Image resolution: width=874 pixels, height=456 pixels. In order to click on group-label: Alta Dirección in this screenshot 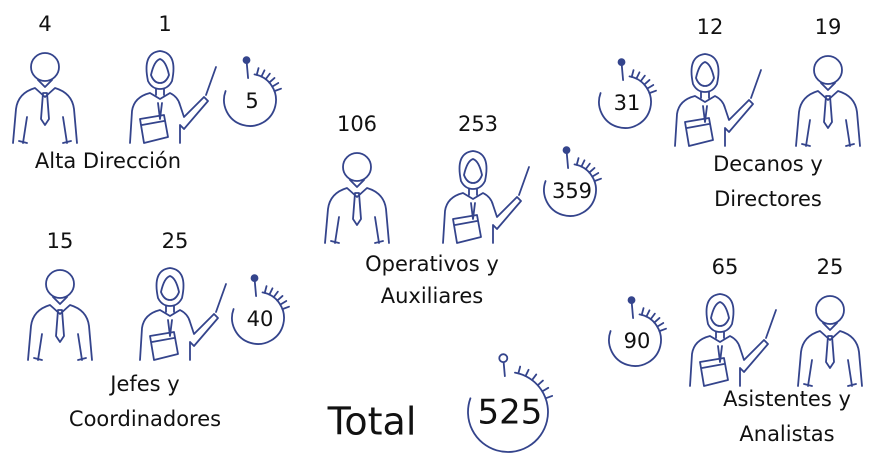, I will do `click(108, 161)`.